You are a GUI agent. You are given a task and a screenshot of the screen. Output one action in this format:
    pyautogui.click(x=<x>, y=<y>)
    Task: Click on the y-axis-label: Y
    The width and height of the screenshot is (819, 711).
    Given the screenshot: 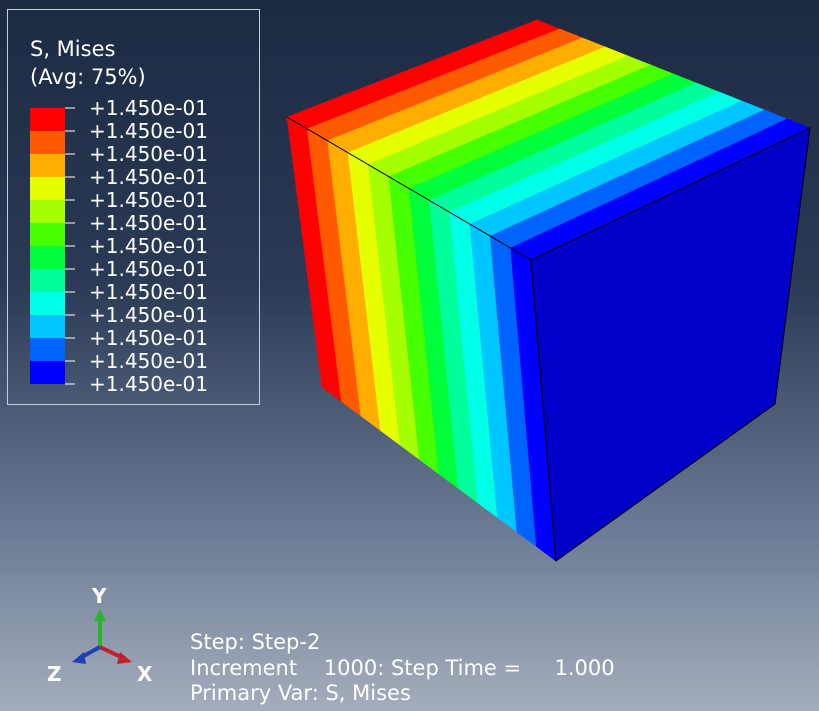 What is the action you would take?
    pyautogui.click(x=99, y=596)
    